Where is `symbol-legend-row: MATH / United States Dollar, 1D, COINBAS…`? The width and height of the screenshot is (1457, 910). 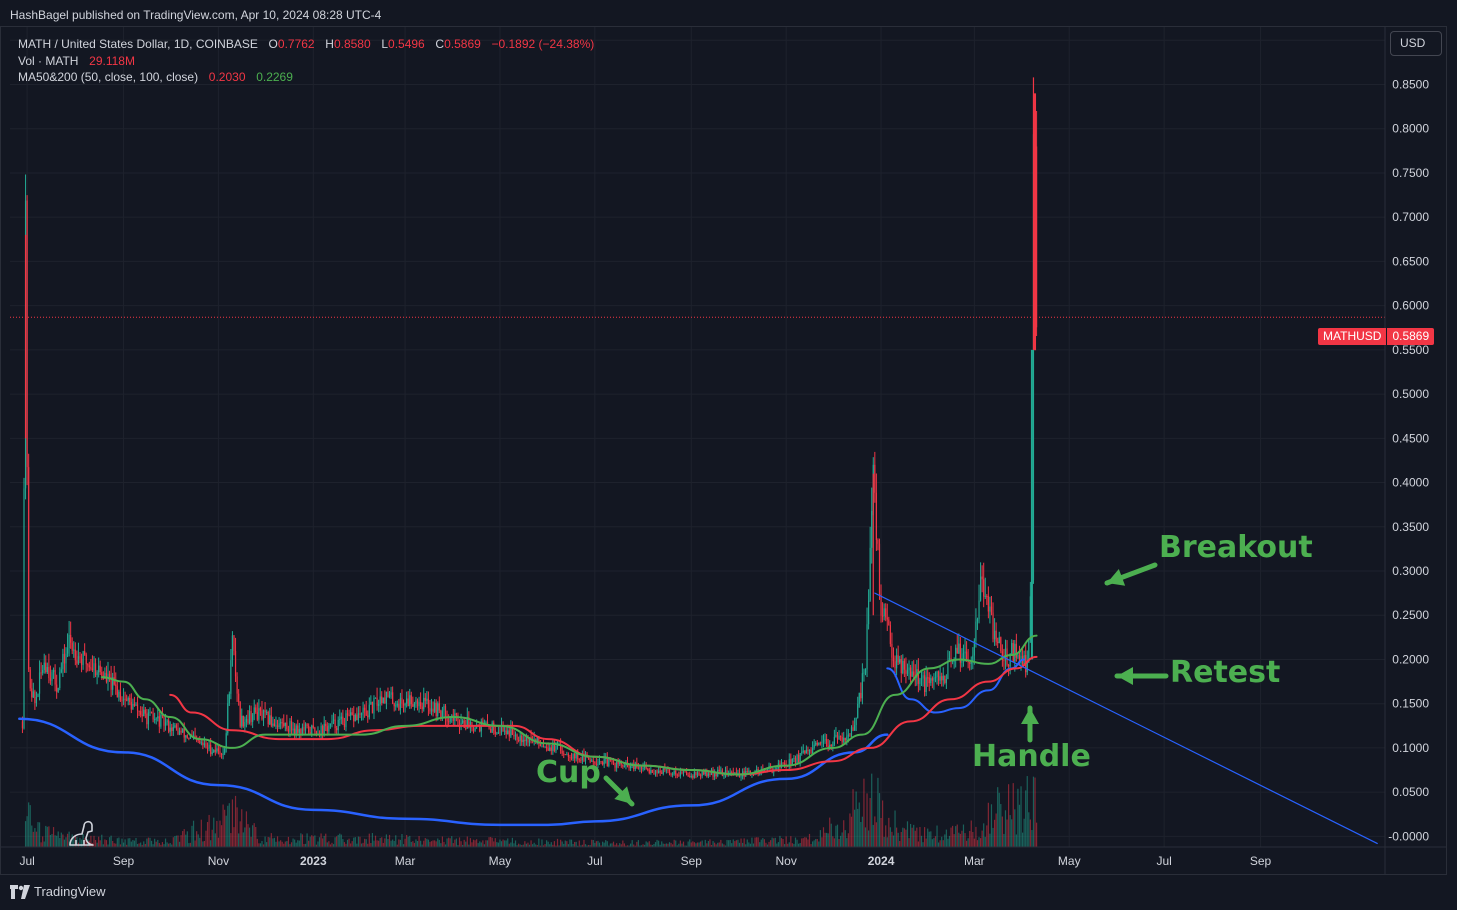
symbol-legend-row: MATH / United States Dollar, 1D, COINBAS… is located at coordinates (306, 44).